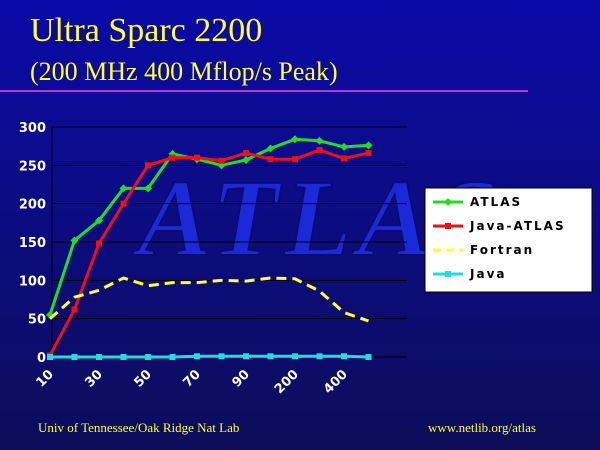  I want to click on slide-subtitle: (200 MHz 400 Mflop/s Peak), so click(184, 71).